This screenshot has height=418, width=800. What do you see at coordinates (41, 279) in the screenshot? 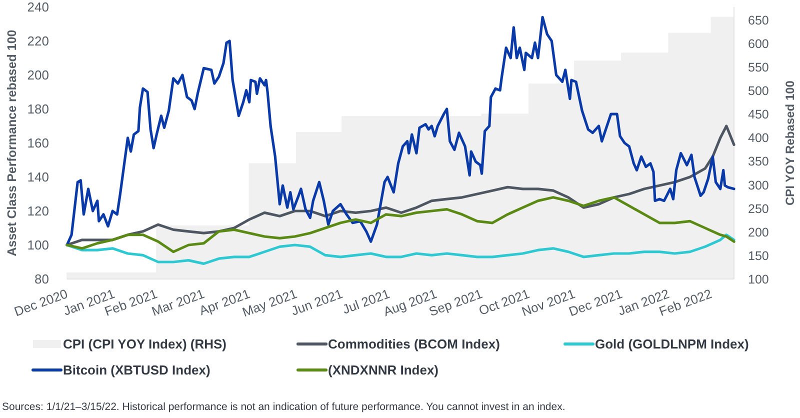
I see `y-tick-label: 80` at bounding box center [41, 279].